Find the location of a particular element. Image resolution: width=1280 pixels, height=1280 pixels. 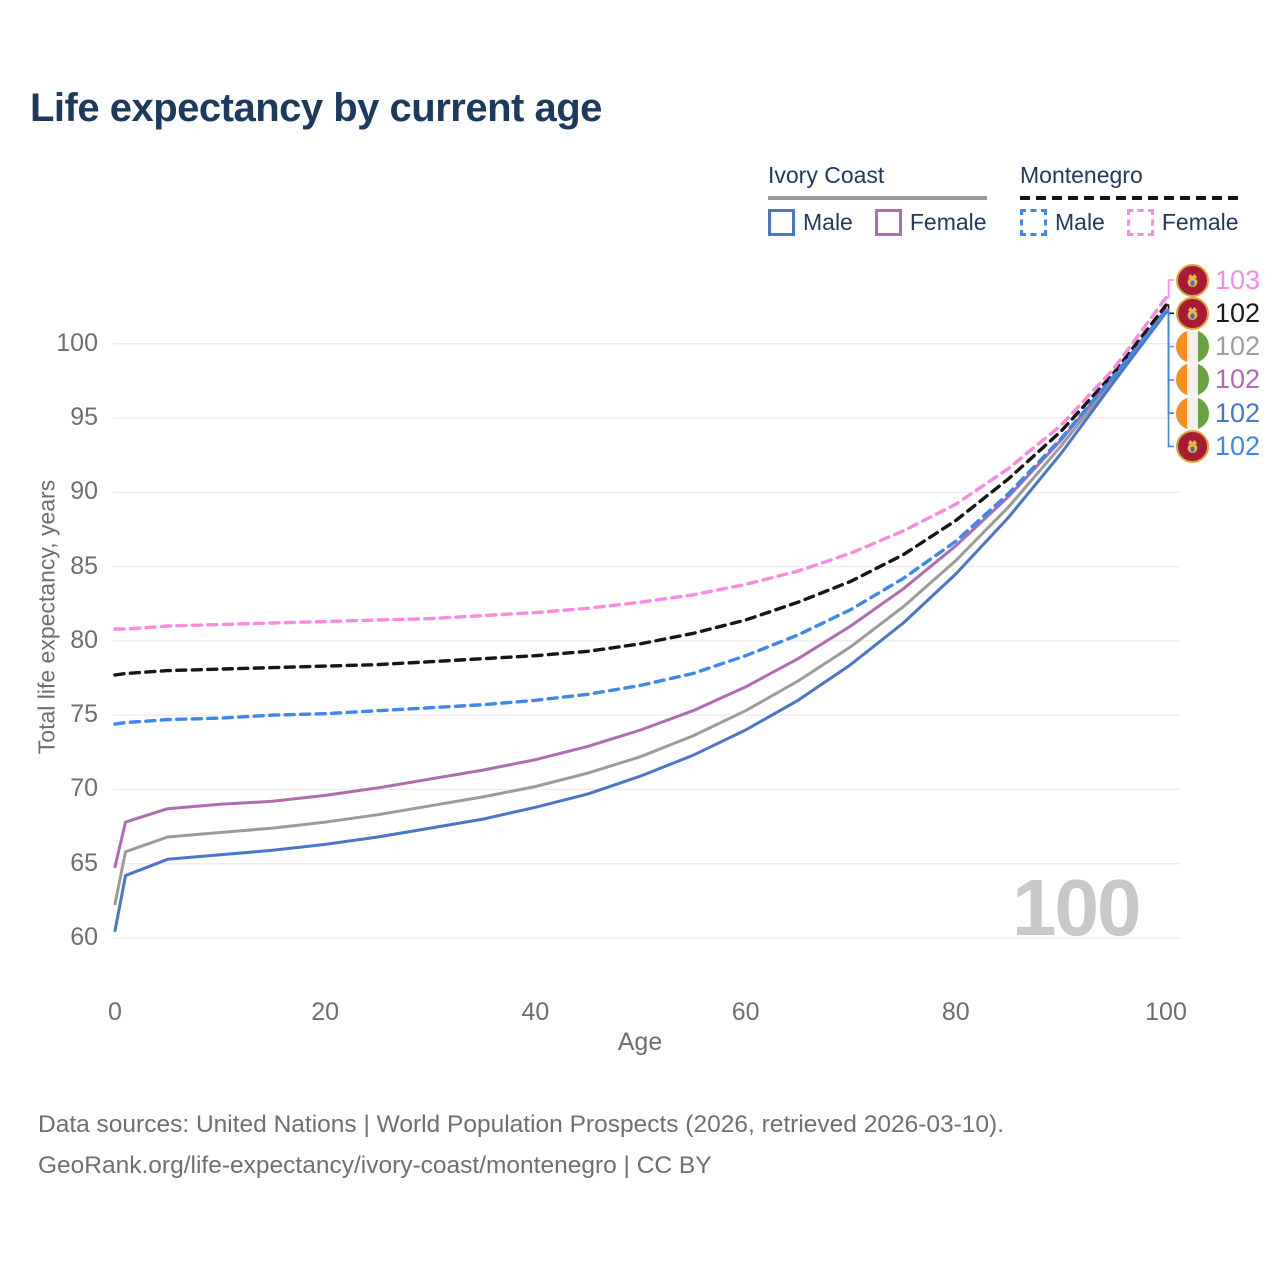

legend-swatch-mne-male-icon is located at coordinates (1033, 222).